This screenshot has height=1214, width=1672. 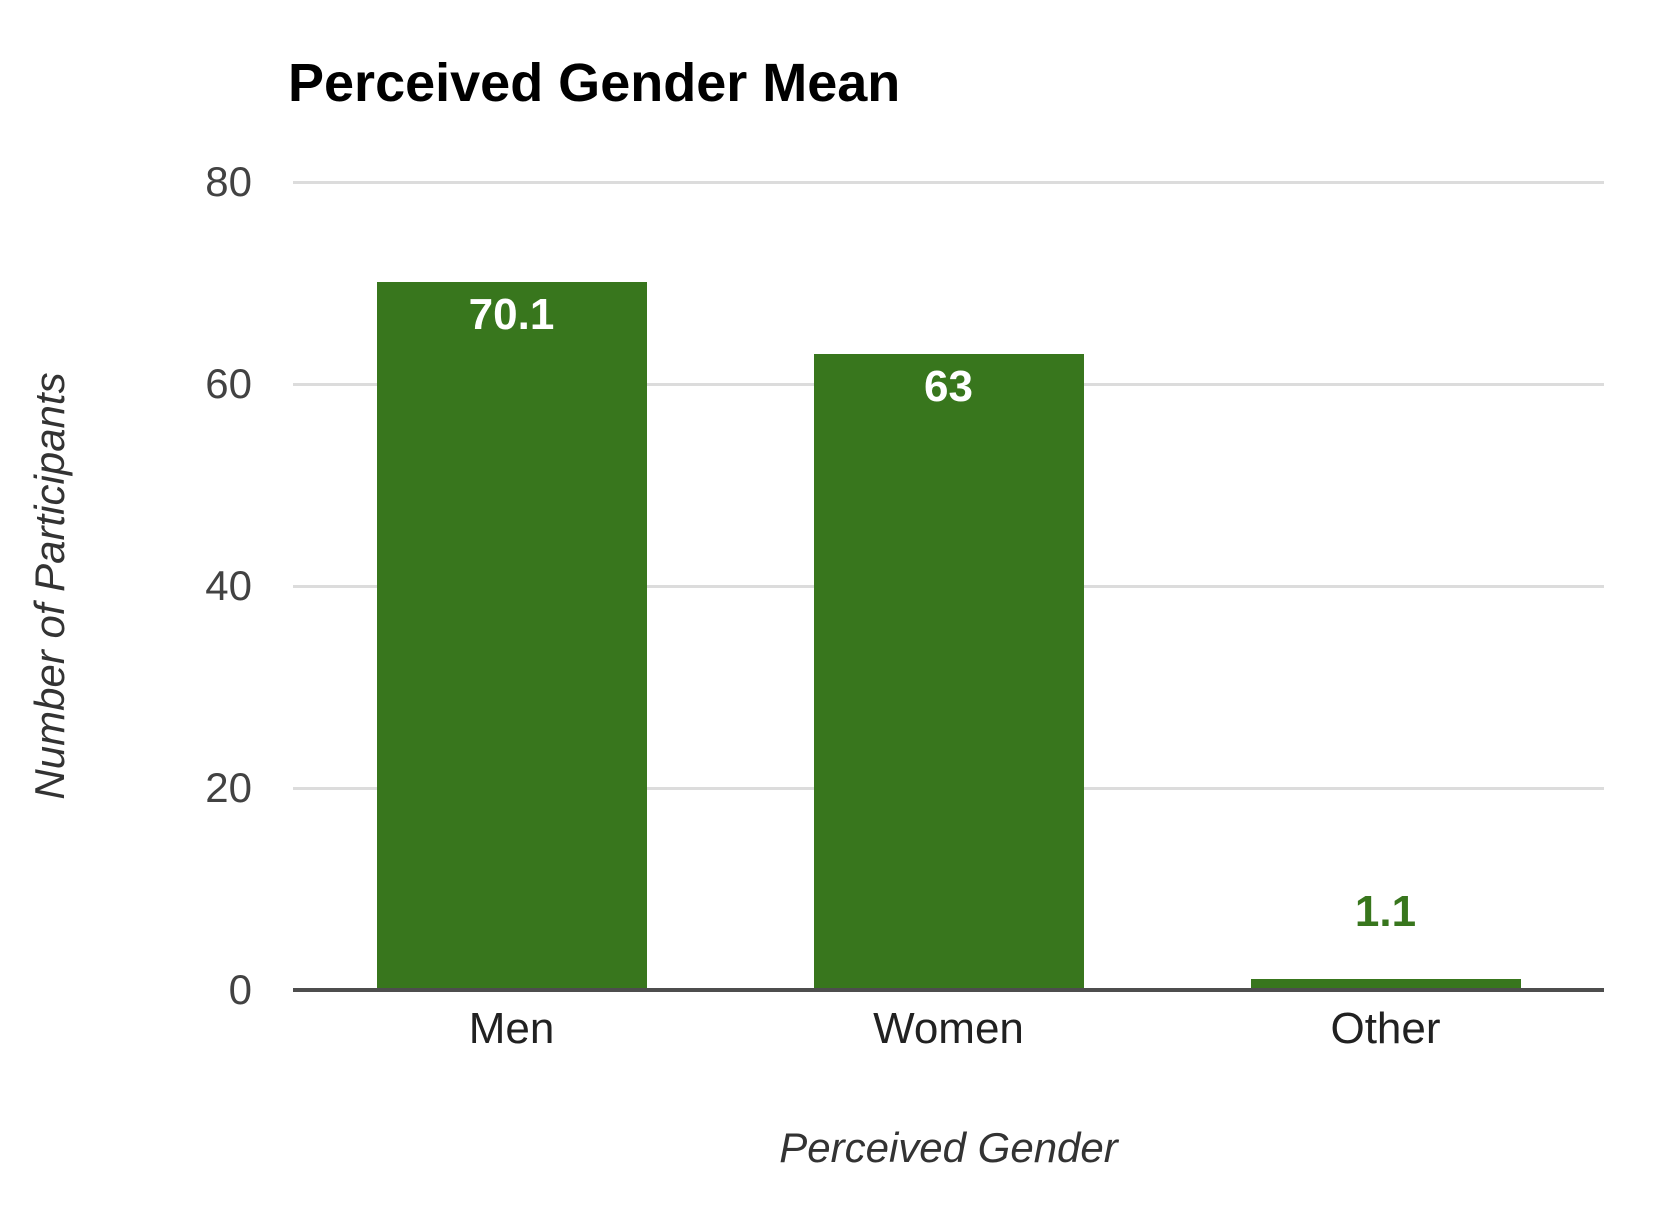 I want to click on y-axis-title: Number of Participants, so click(x=49, y=586).